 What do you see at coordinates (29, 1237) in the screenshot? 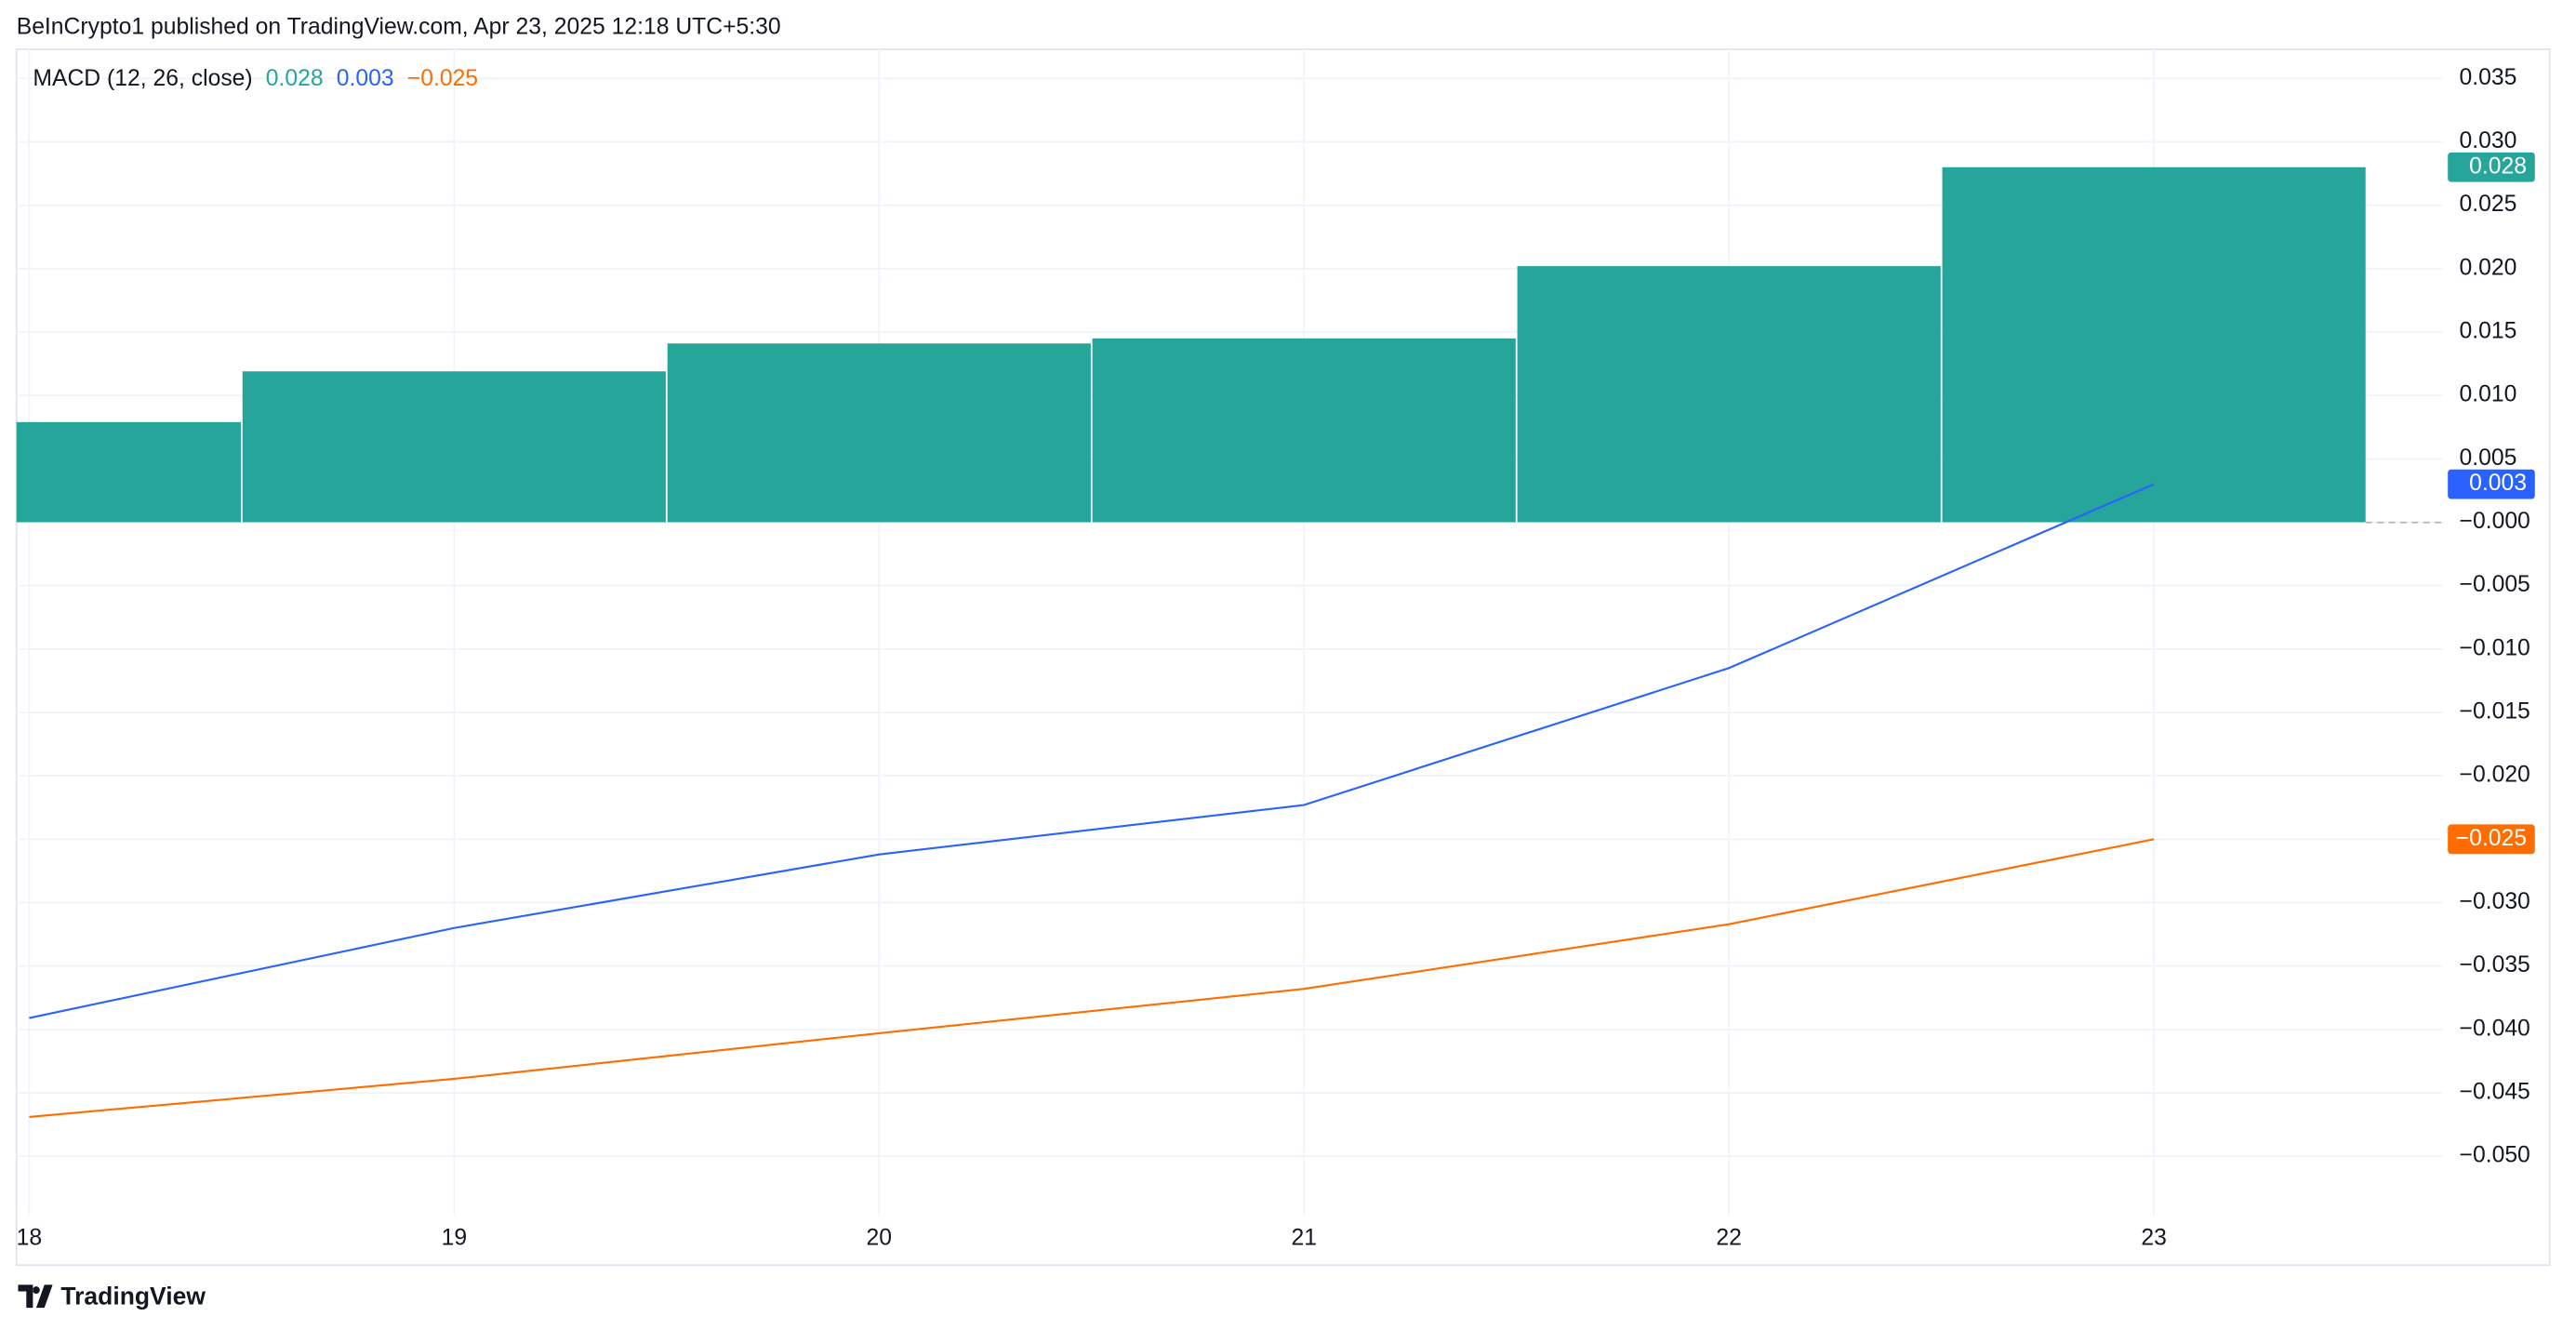
I see `x-tick-label: 18` at bounding box center [29, 1237].